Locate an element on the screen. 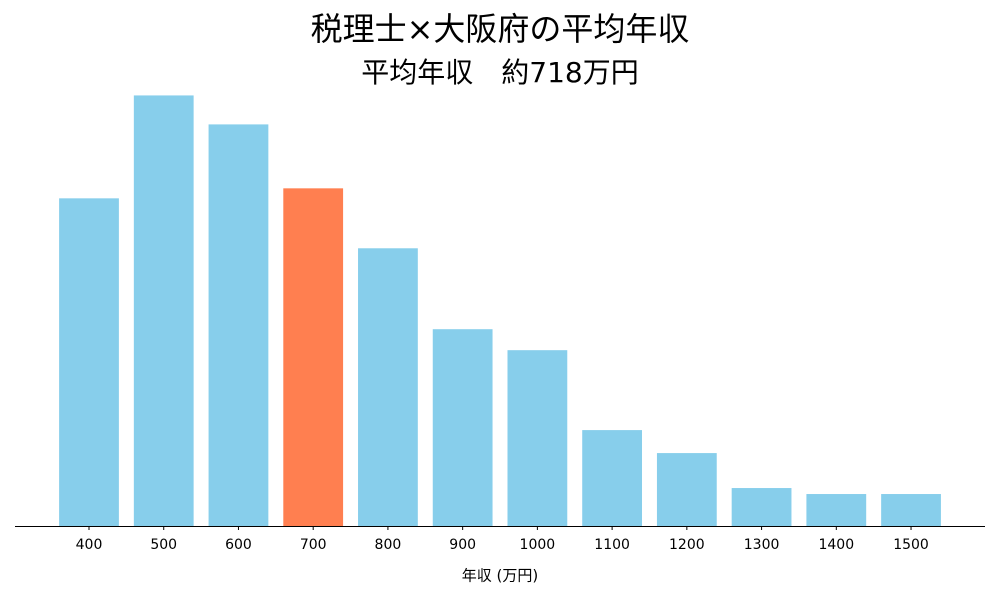 The image size is (1000, 600). chart-subtitle: 平均年収 約718万円 is located at coordinates (499, 72).